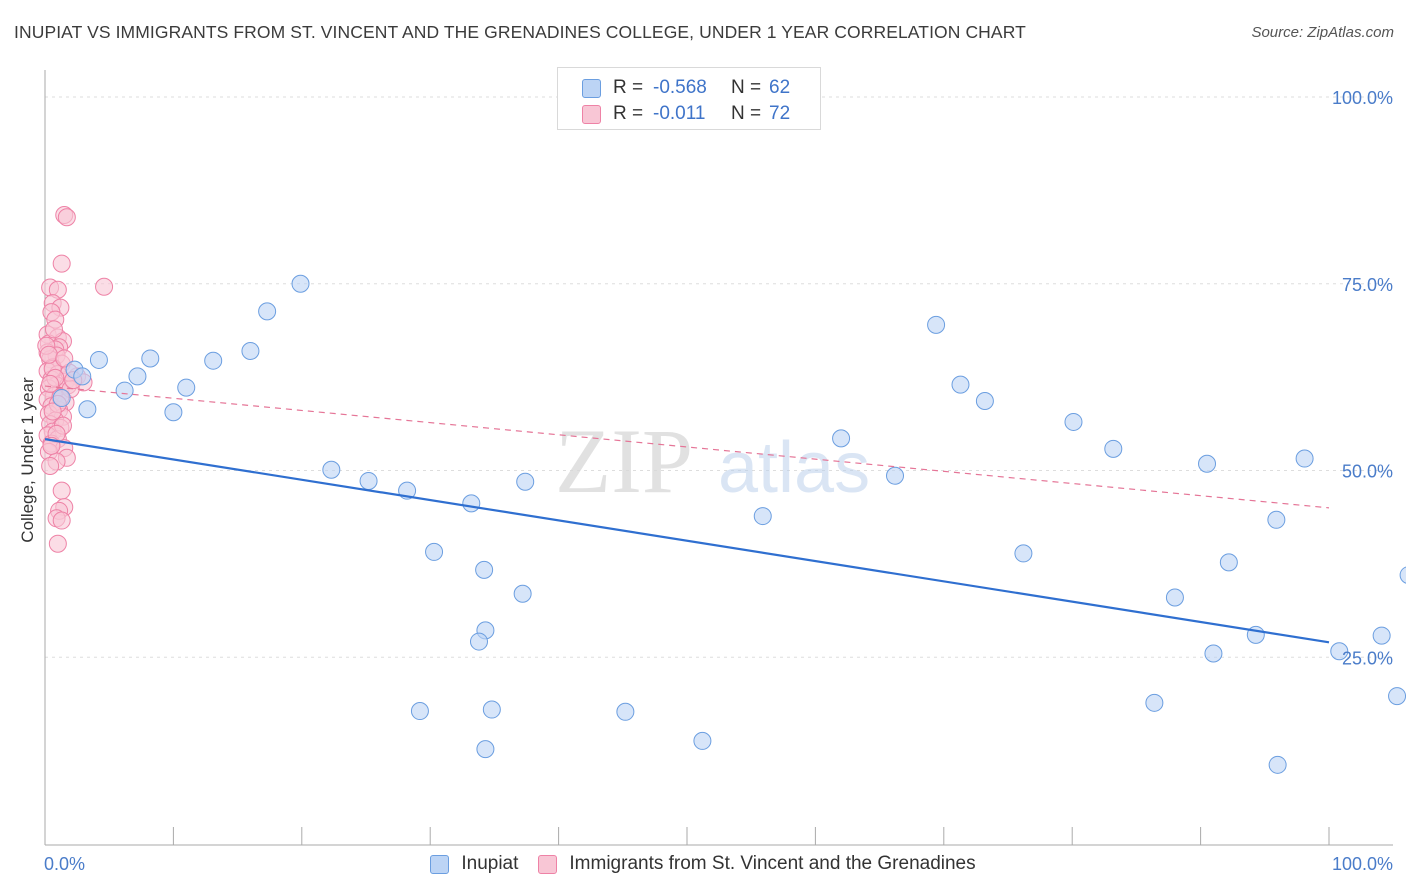 The image size is (1406, 892). I want to click on immigrants-swatch, so click(591, 114).